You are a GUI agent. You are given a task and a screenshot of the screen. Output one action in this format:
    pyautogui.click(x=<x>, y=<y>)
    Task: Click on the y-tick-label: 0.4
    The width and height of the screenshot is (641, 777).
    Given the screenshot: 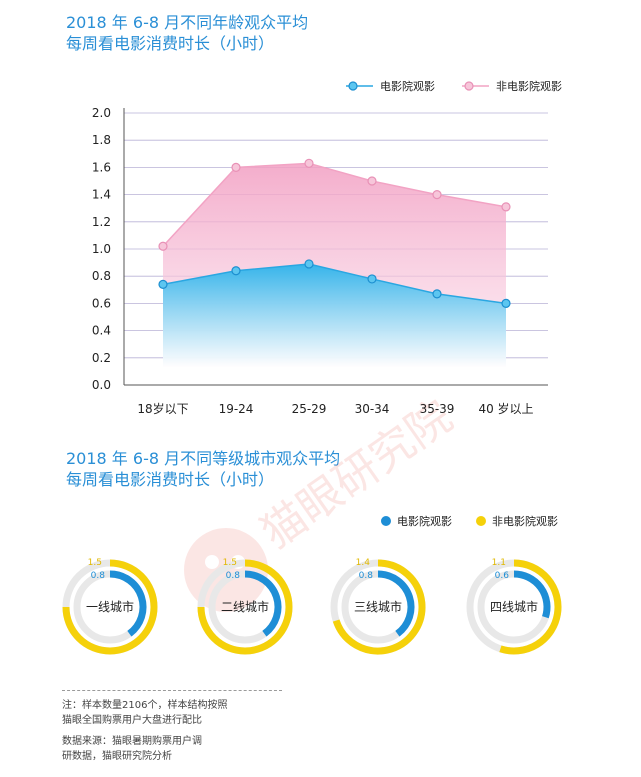 What is the action you would take?
    pyautogui.click(x=101, y=331)
    